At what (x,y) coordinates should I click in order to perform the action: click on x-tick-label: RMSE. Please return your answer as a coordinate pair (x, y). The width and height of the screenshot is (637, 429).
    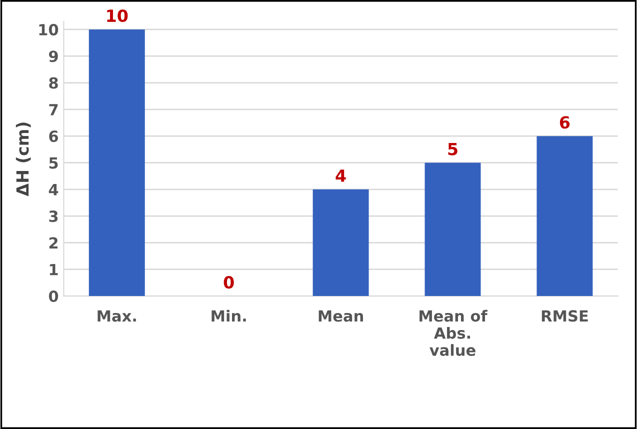
    Looking at the image, I should click on (565, 316).